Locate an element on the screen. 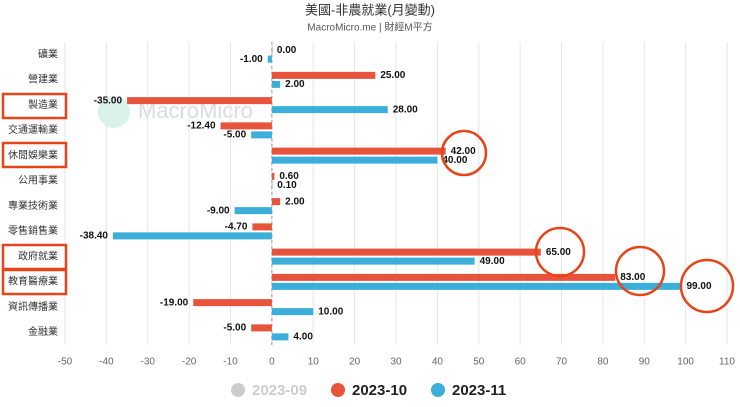  value-label: -19.00 is located at coordinates (174, 302).